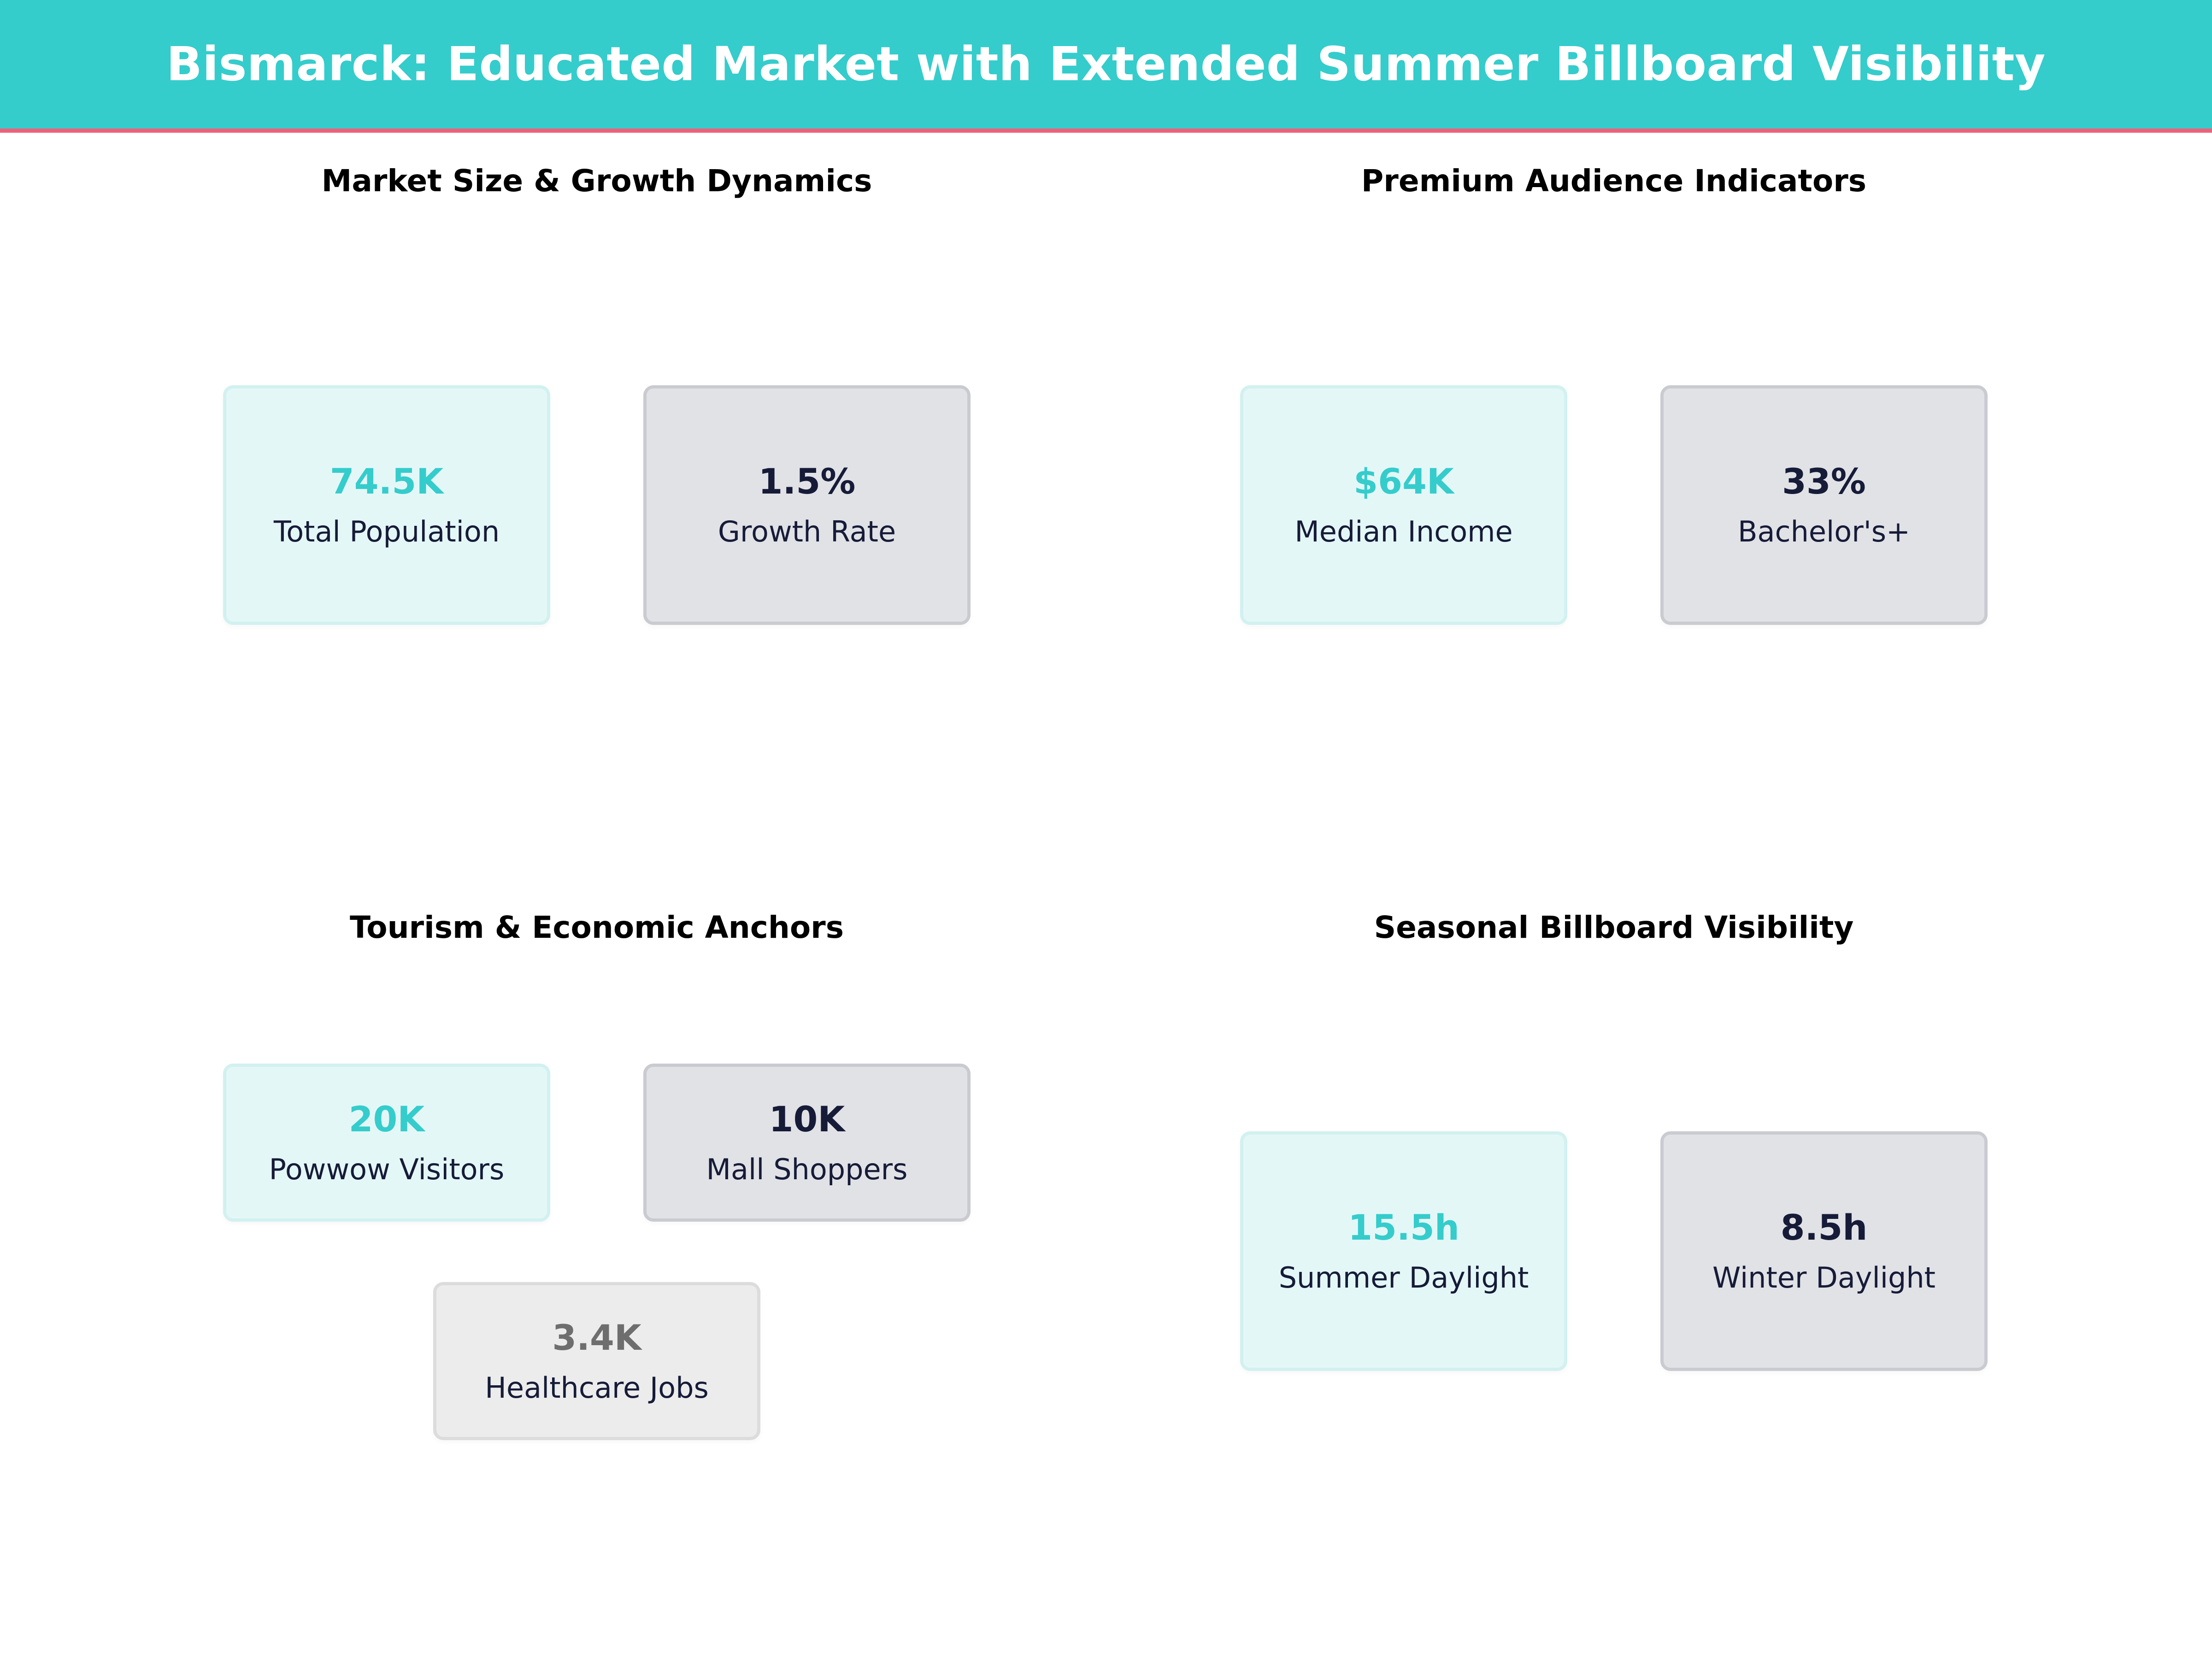  What do you see at coordinates (386, 1119) in the screenshot?
I see `metric-value: 20K` at bounding box center [386, 1119].